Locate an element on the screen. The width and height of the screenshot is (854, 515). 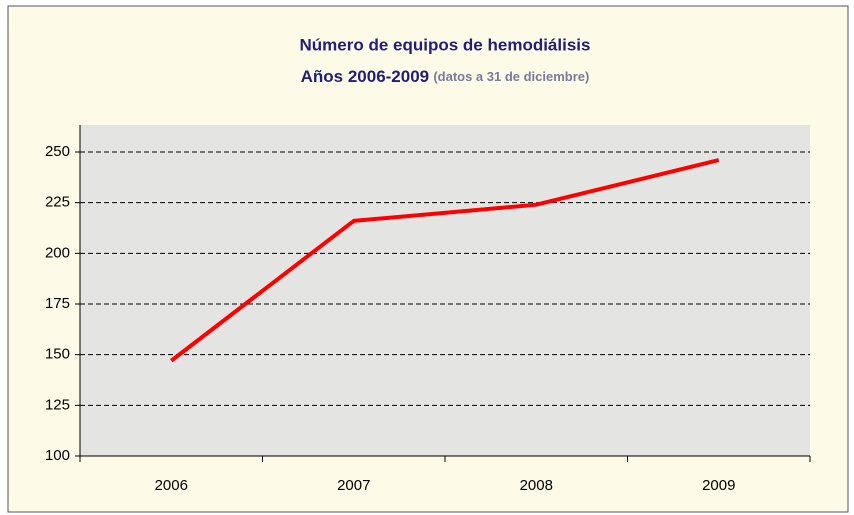
x-tick-label: 2006 is located at coordinates (171, 485).